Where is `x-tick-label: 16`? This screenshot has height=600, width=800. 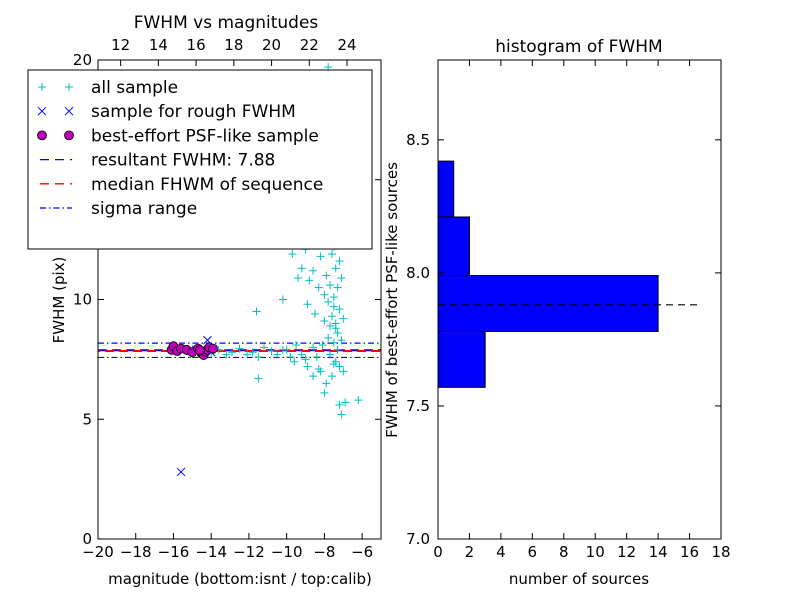
x-tick-label: 16 is located at coordinates (689, 552).